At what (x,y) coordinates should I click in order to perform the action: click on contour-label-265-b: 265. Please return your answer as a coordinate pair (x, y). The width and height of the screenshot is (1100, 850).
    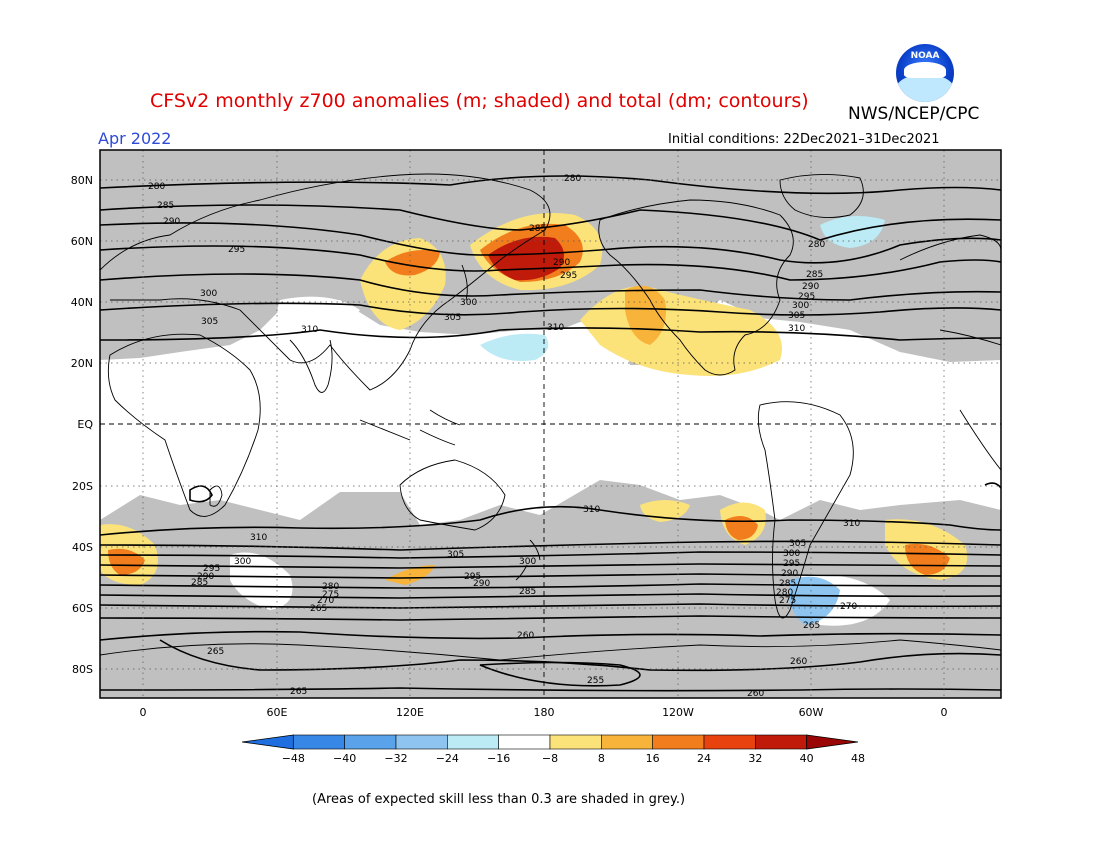
    Looking at the image, I should click on (215, 652).